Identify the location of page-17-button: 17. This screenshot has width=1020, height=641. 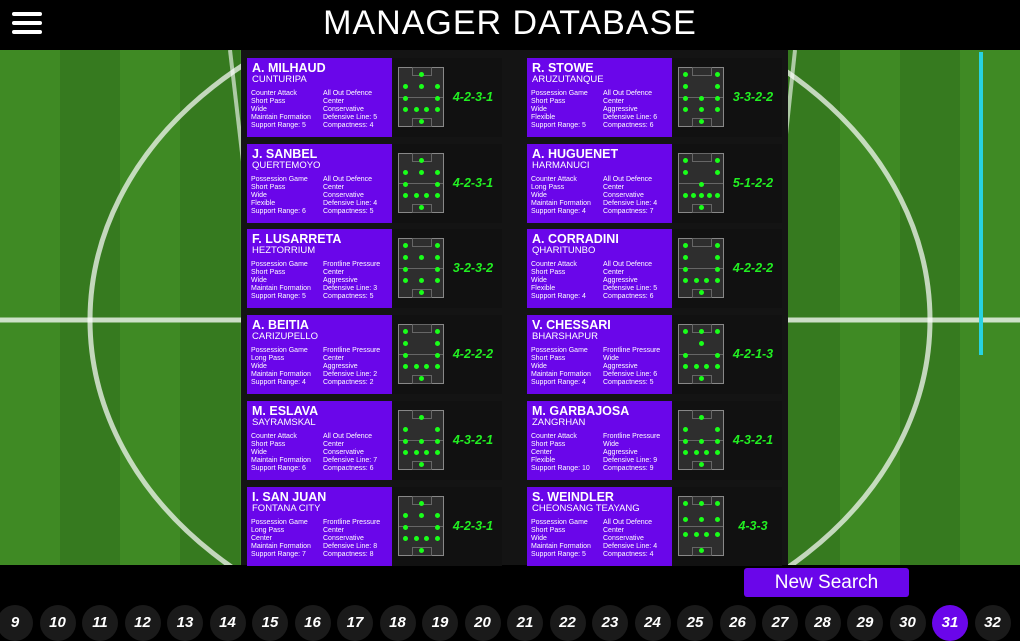
(355, 623).